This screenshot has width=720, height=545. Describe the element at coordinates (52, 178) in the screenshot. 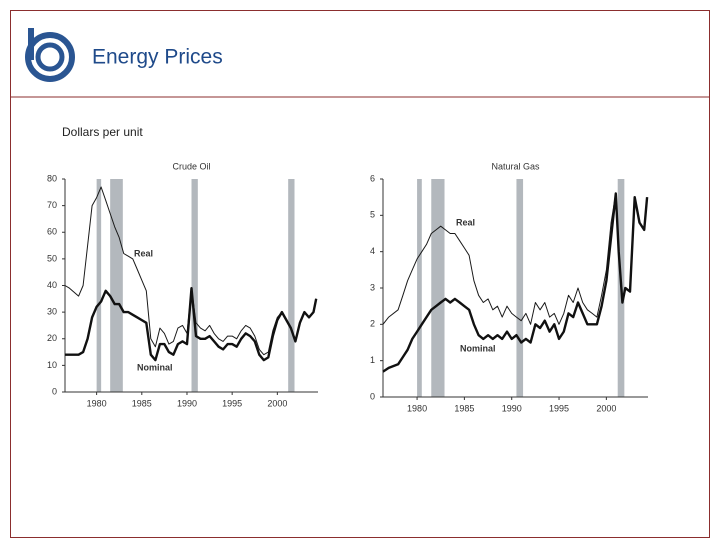

I see `y-tick-label: 80` at that location.